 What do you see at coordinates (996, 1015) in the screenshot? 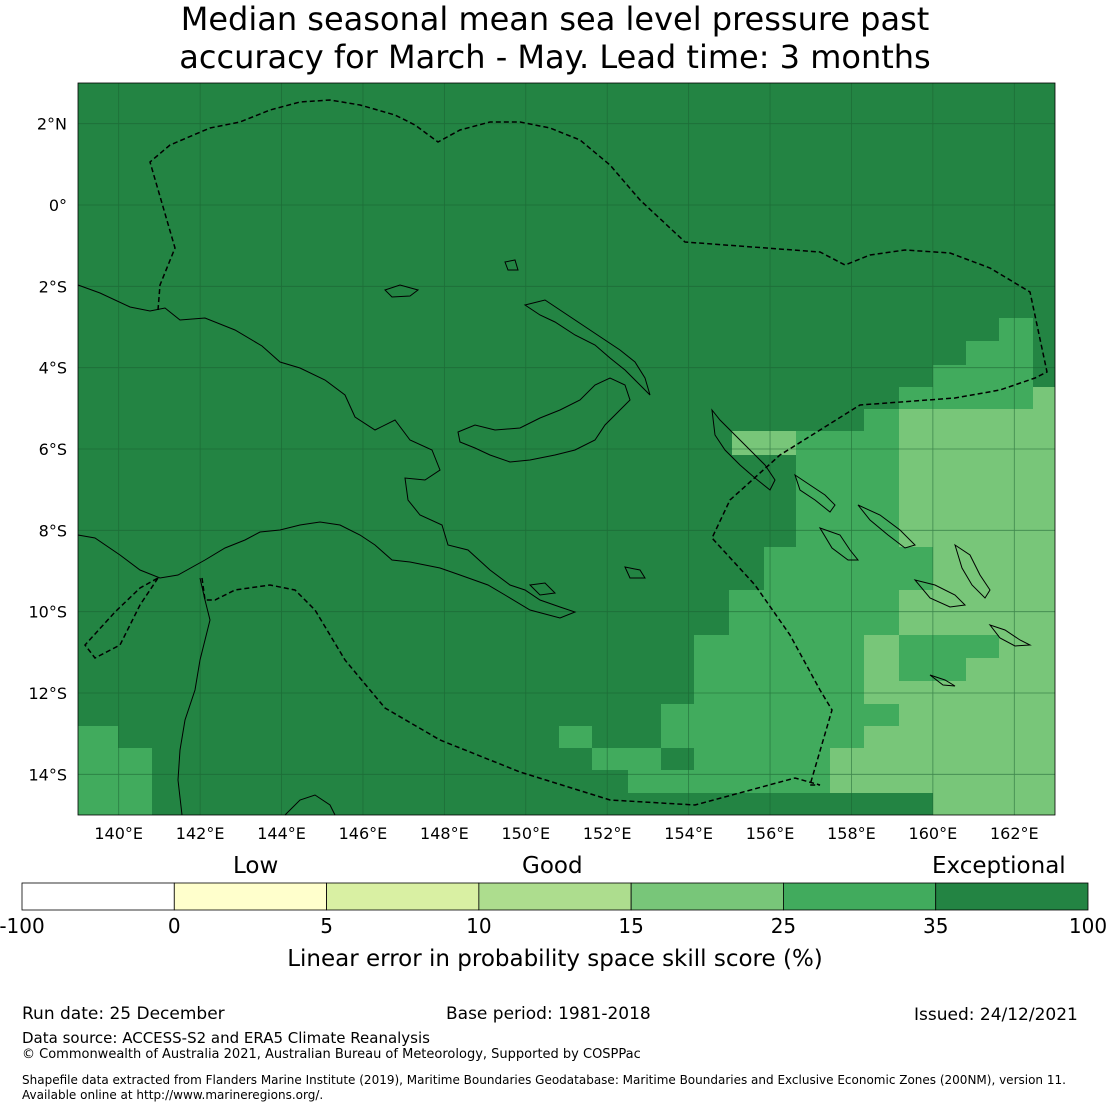
I see `issued-date: Issued: 24/12/2021` at bounding box center [996, 1015].